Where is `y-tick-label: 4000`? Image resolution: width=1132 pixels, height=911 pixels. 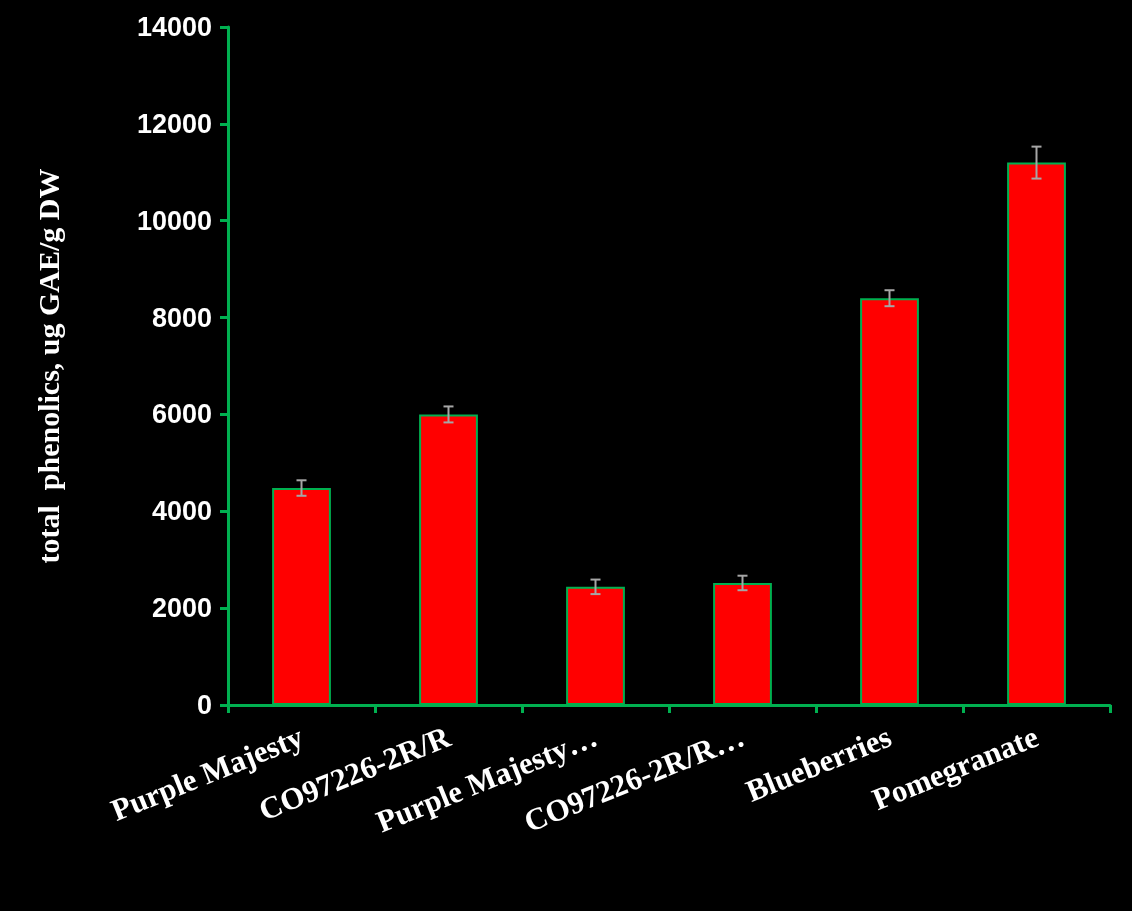 y-tick-label: 4000 is located at coordinates (181, 511).